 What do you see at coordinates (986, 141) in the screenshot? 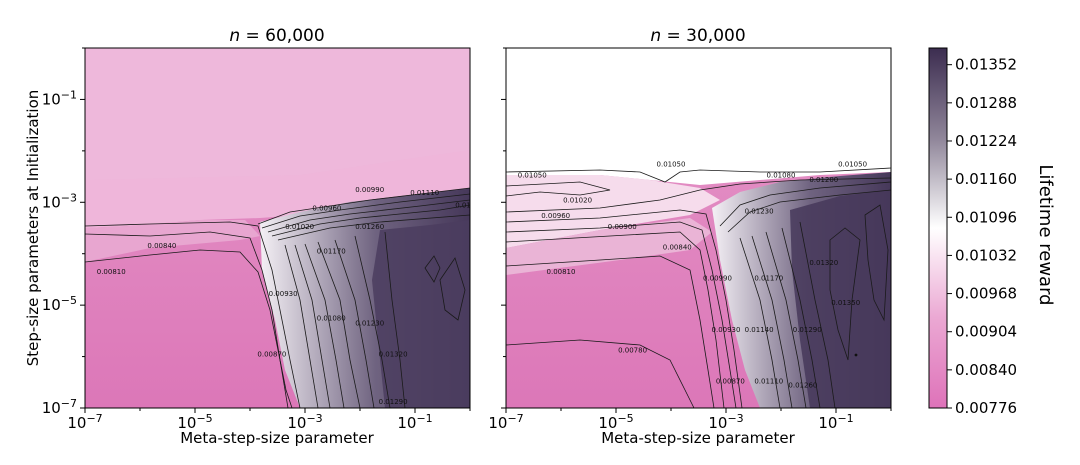
I see `colorbar-tick-label: 0.01224` at bounding box center [986, 141].